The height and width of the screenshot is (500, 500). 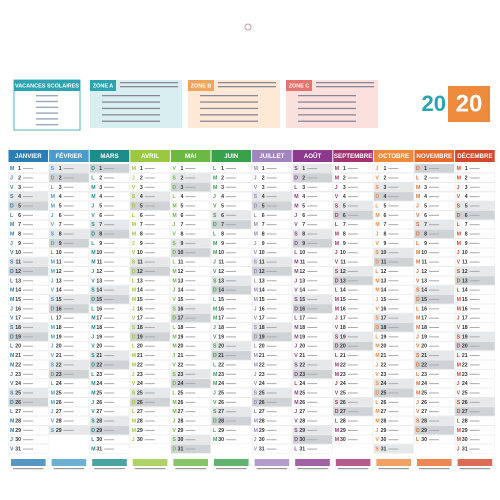 I want to click on day-number: 10, so click(x=424, y=253).